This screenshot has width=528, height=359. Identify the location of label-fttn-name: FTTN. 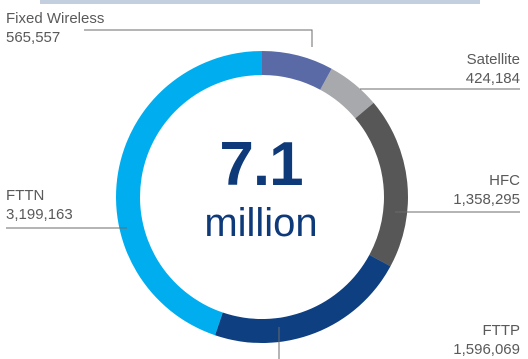
(25, 195).